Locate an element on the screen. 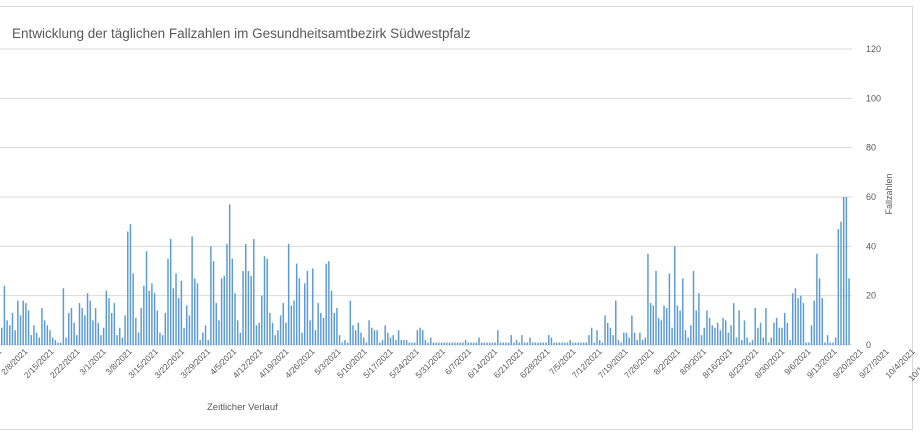  x-axis-label: Zeitlicher Verlauf is located at coordinates (242, 407).